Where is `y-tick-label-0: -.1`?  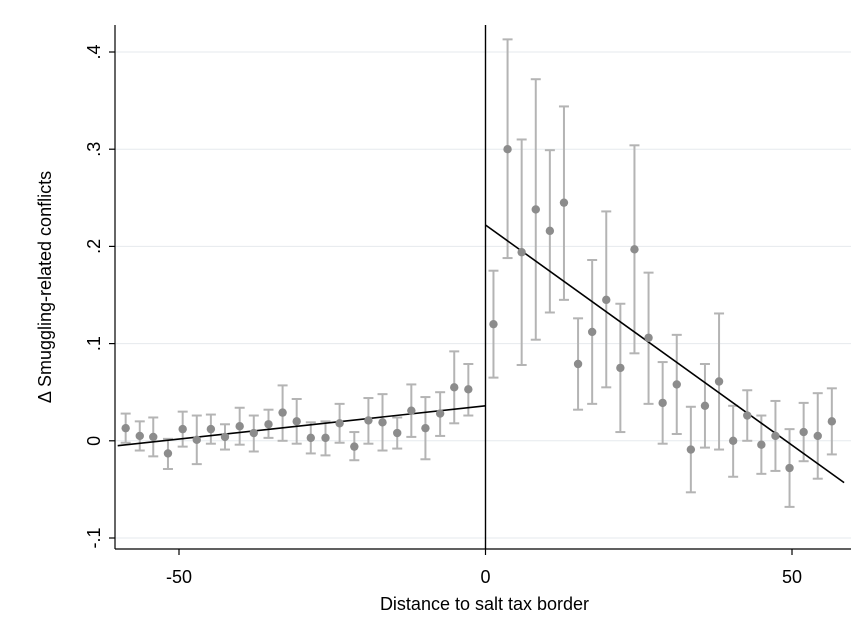
y-tick-label-0: -.1 is located at coordinates (94, 537).